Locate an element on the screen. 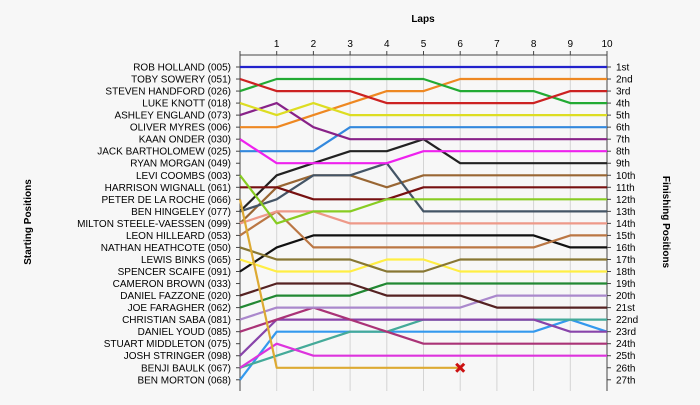  driver-name-label: ASHLEY ENGLAND (073) is located at coordinates (172, 116).